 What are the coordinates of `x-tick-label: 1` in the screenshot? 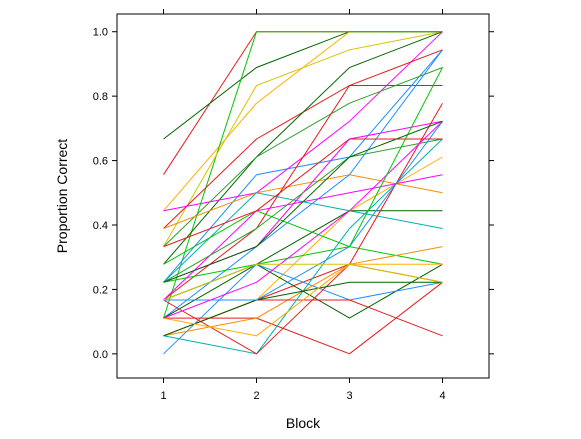 It's located at (163, 396).